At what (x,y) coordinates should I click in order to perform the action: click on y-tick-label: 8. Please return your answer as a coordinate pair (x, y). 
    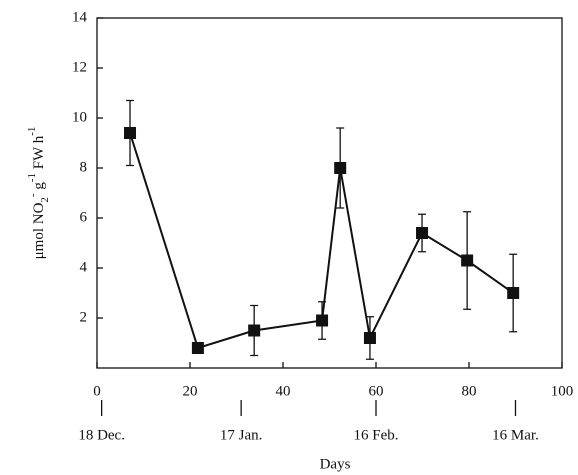
    Looking at the image, I should click on (84, 167).